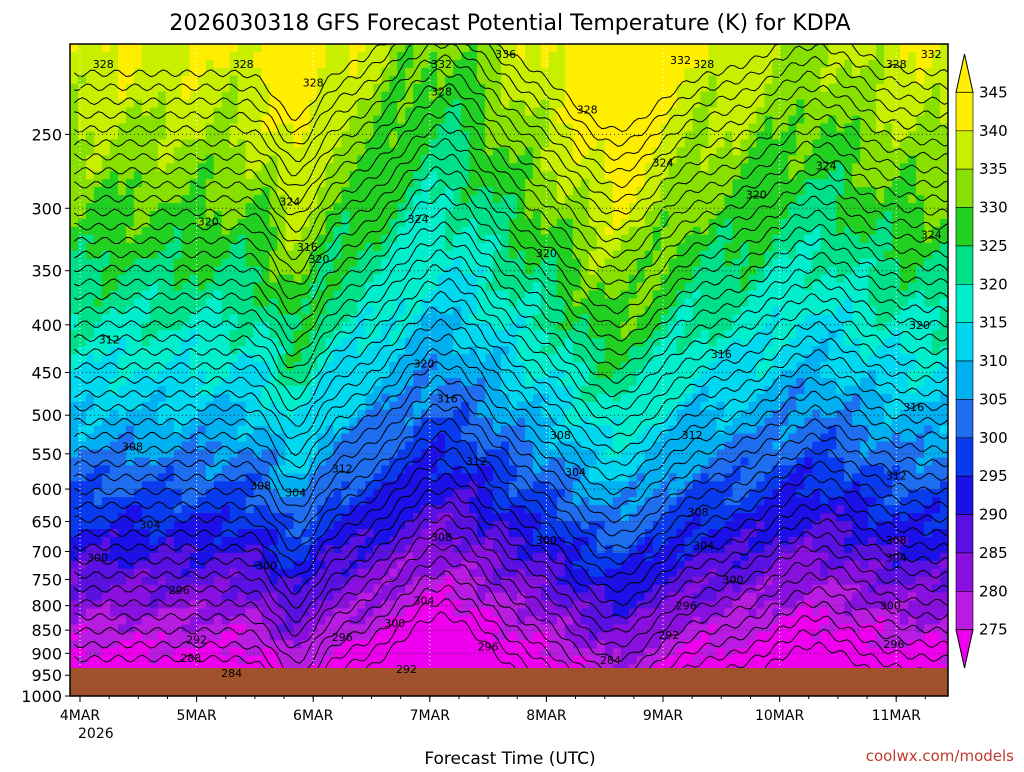 This screenshot has width=1024, height=772. Describe the element at coordinates (46, 271) in the screenshot. I see `y-tick-label: 350` at that location.